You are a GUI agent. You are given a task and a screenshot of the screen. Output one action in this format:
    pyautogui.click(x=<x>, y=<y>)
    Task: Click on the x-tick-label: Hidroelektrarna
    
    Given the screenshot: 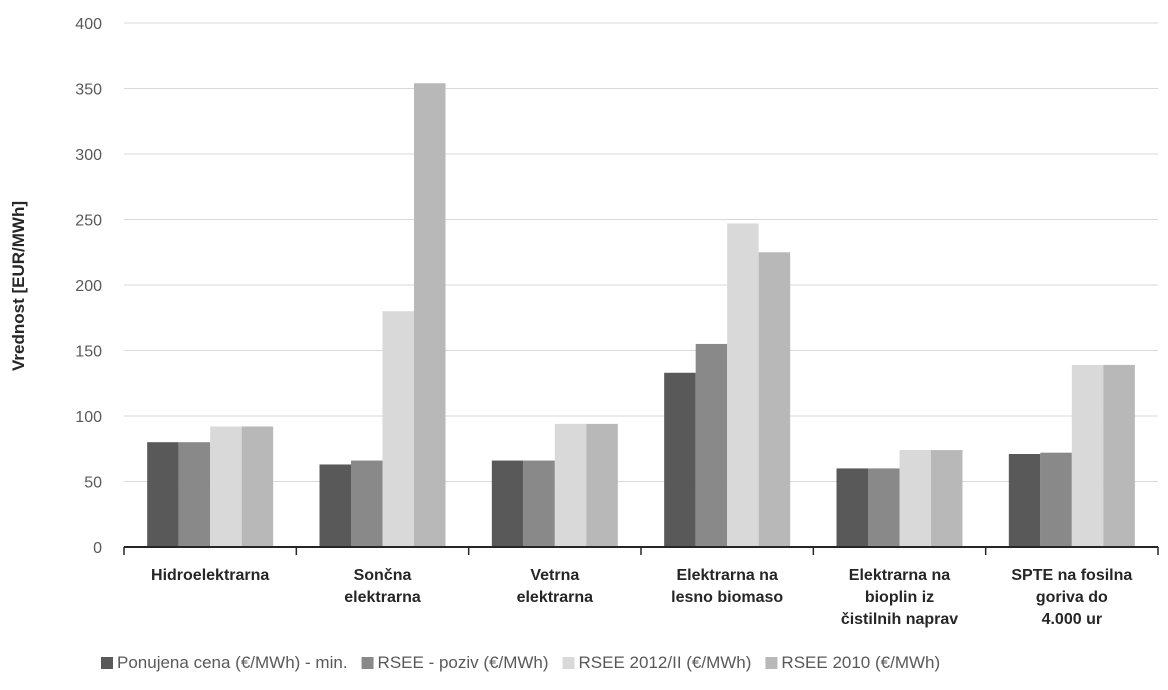 What is the action you would take?
    pyautogui.click(x=210, y=575)
    